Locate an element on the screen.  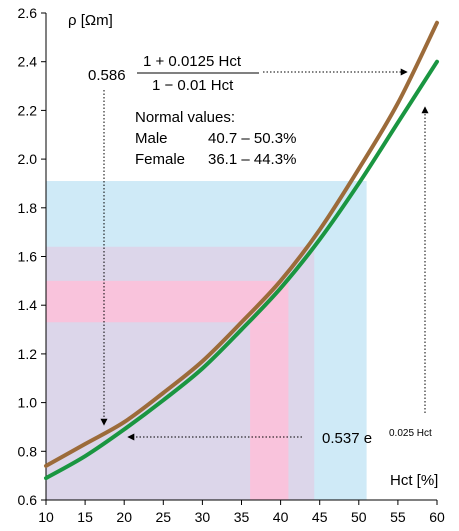
x-tick-label: 60 is located at coordinates (437, 517).